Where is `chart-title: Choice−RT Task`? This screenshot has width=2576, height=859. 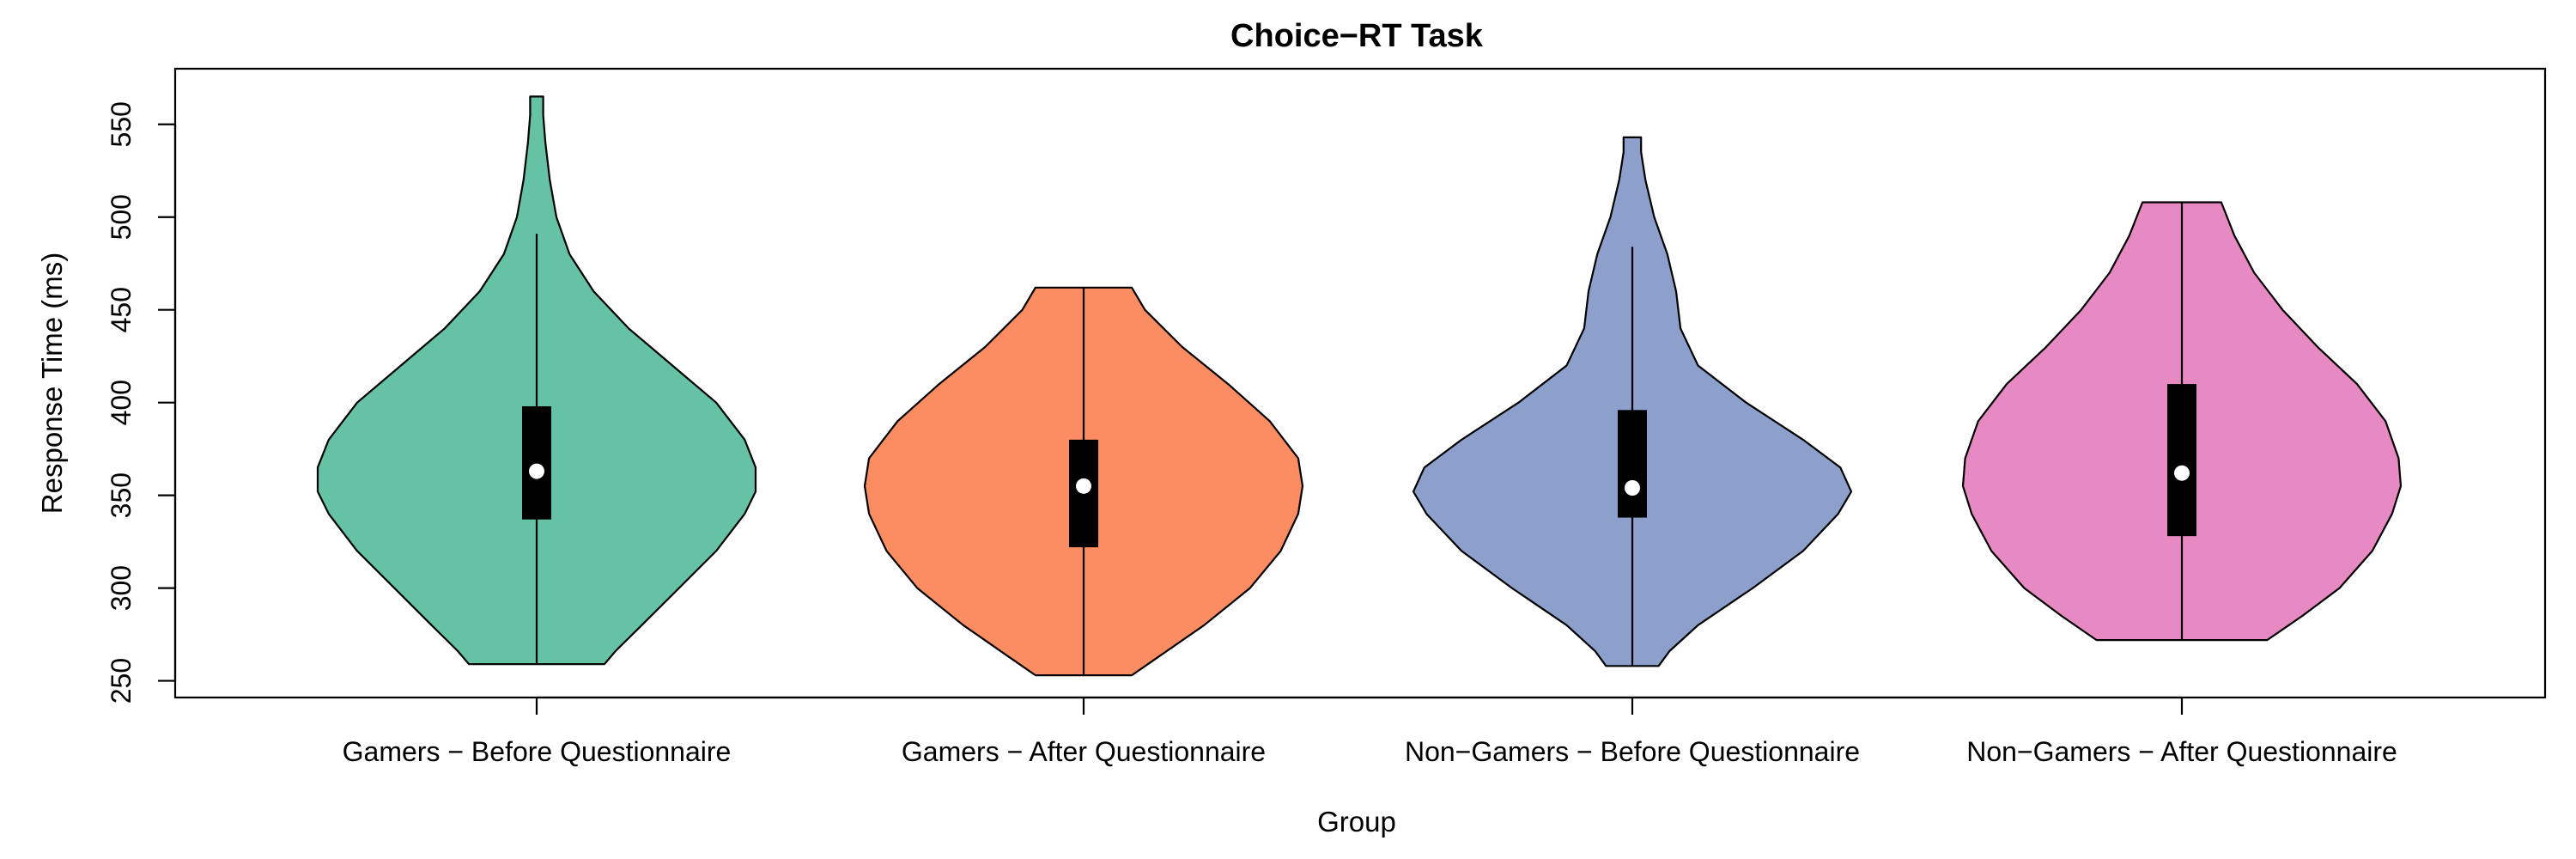 chart-title: Choice−RT Task is located at coordinates (1357, 36).